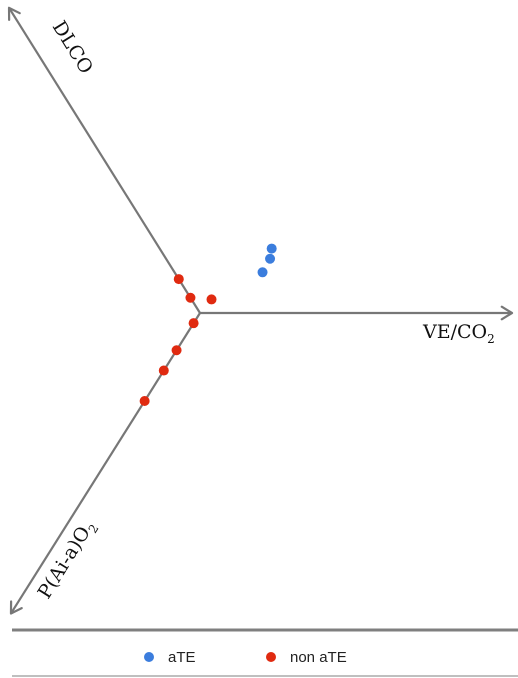  Describe the element at coordinates (454, 332) in the screenshot. I see `axis-label-ve-text: VE/CO` at that location.